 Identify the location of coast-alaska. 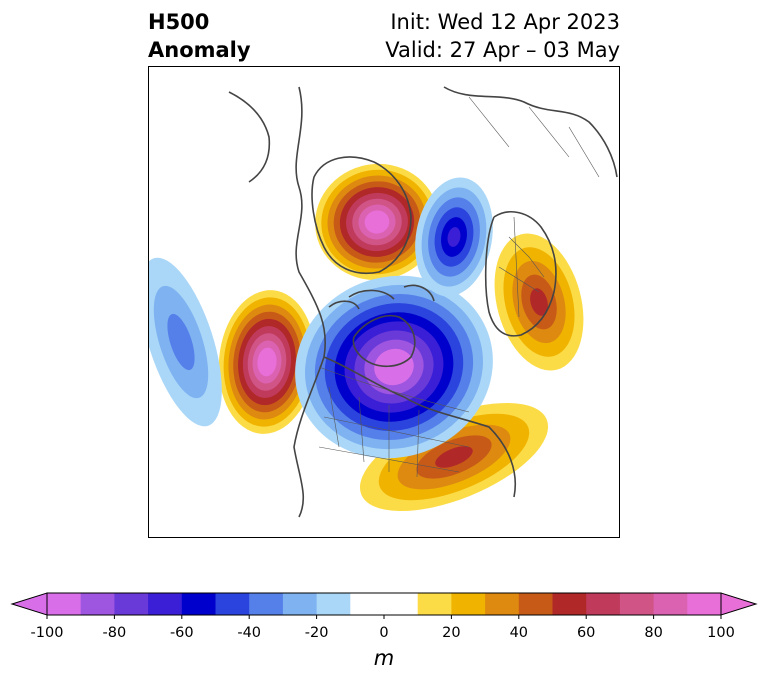
(249, 137).